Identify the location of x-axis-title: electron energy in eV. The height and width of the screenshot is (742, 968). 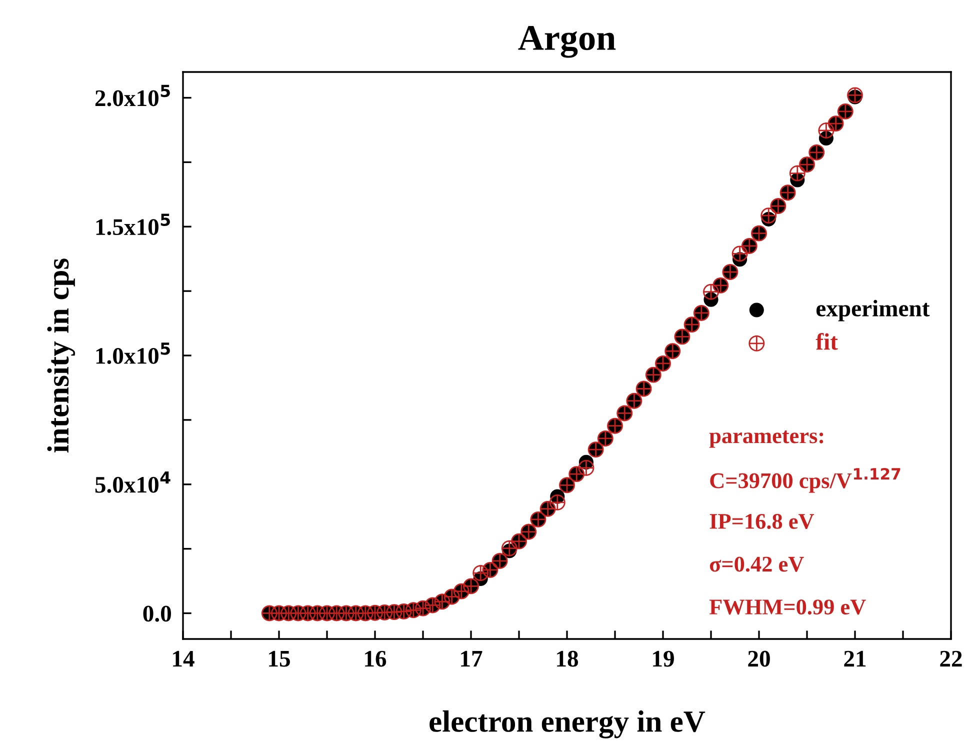
(568, 724).